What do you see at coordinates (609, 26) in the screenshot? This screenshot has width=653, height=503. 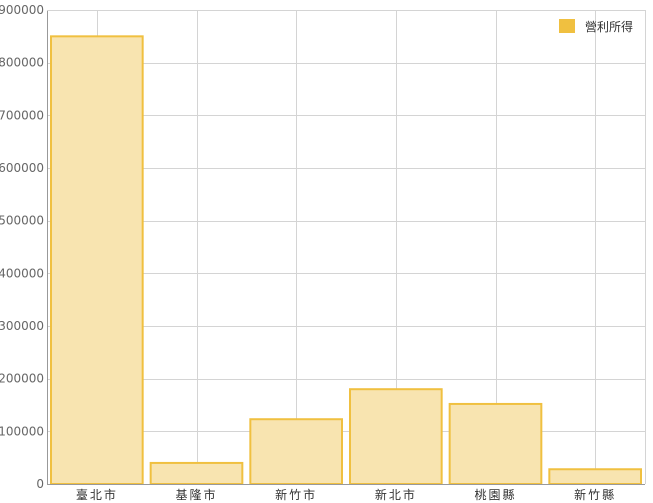 I see `legend-label: 營利所得` at bounding box center [609, 26].